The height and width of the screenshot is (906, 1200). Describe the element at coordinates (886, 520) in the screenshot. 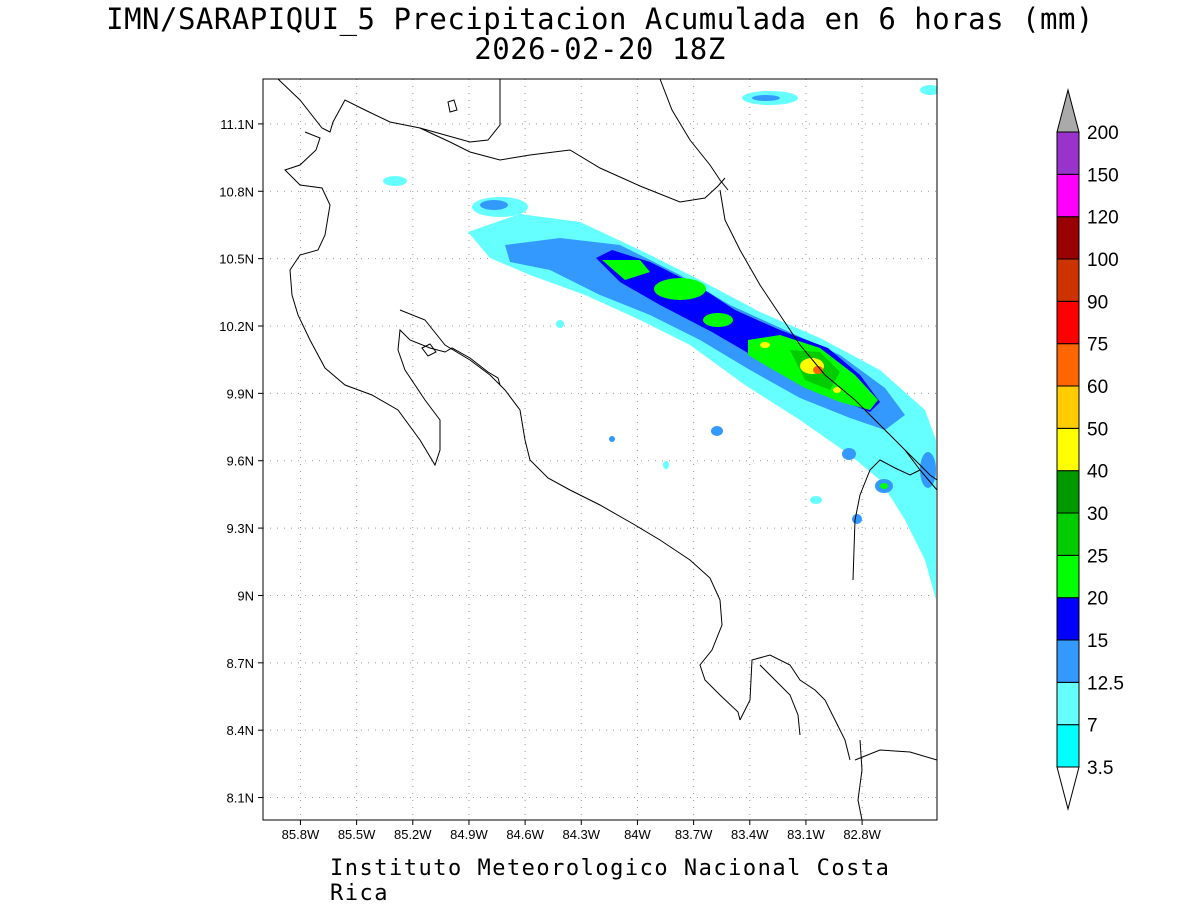

I see `panama-border` at that location.